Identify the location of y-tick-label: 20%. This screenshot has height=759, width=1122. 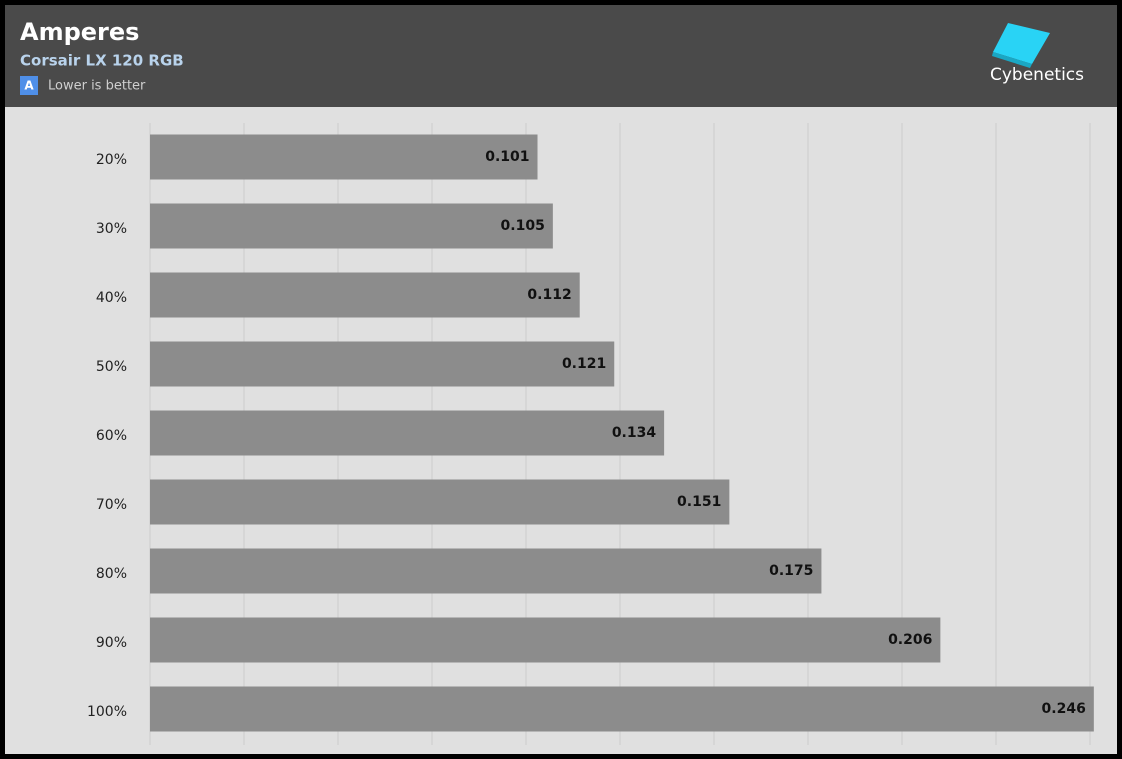
(111, 160).